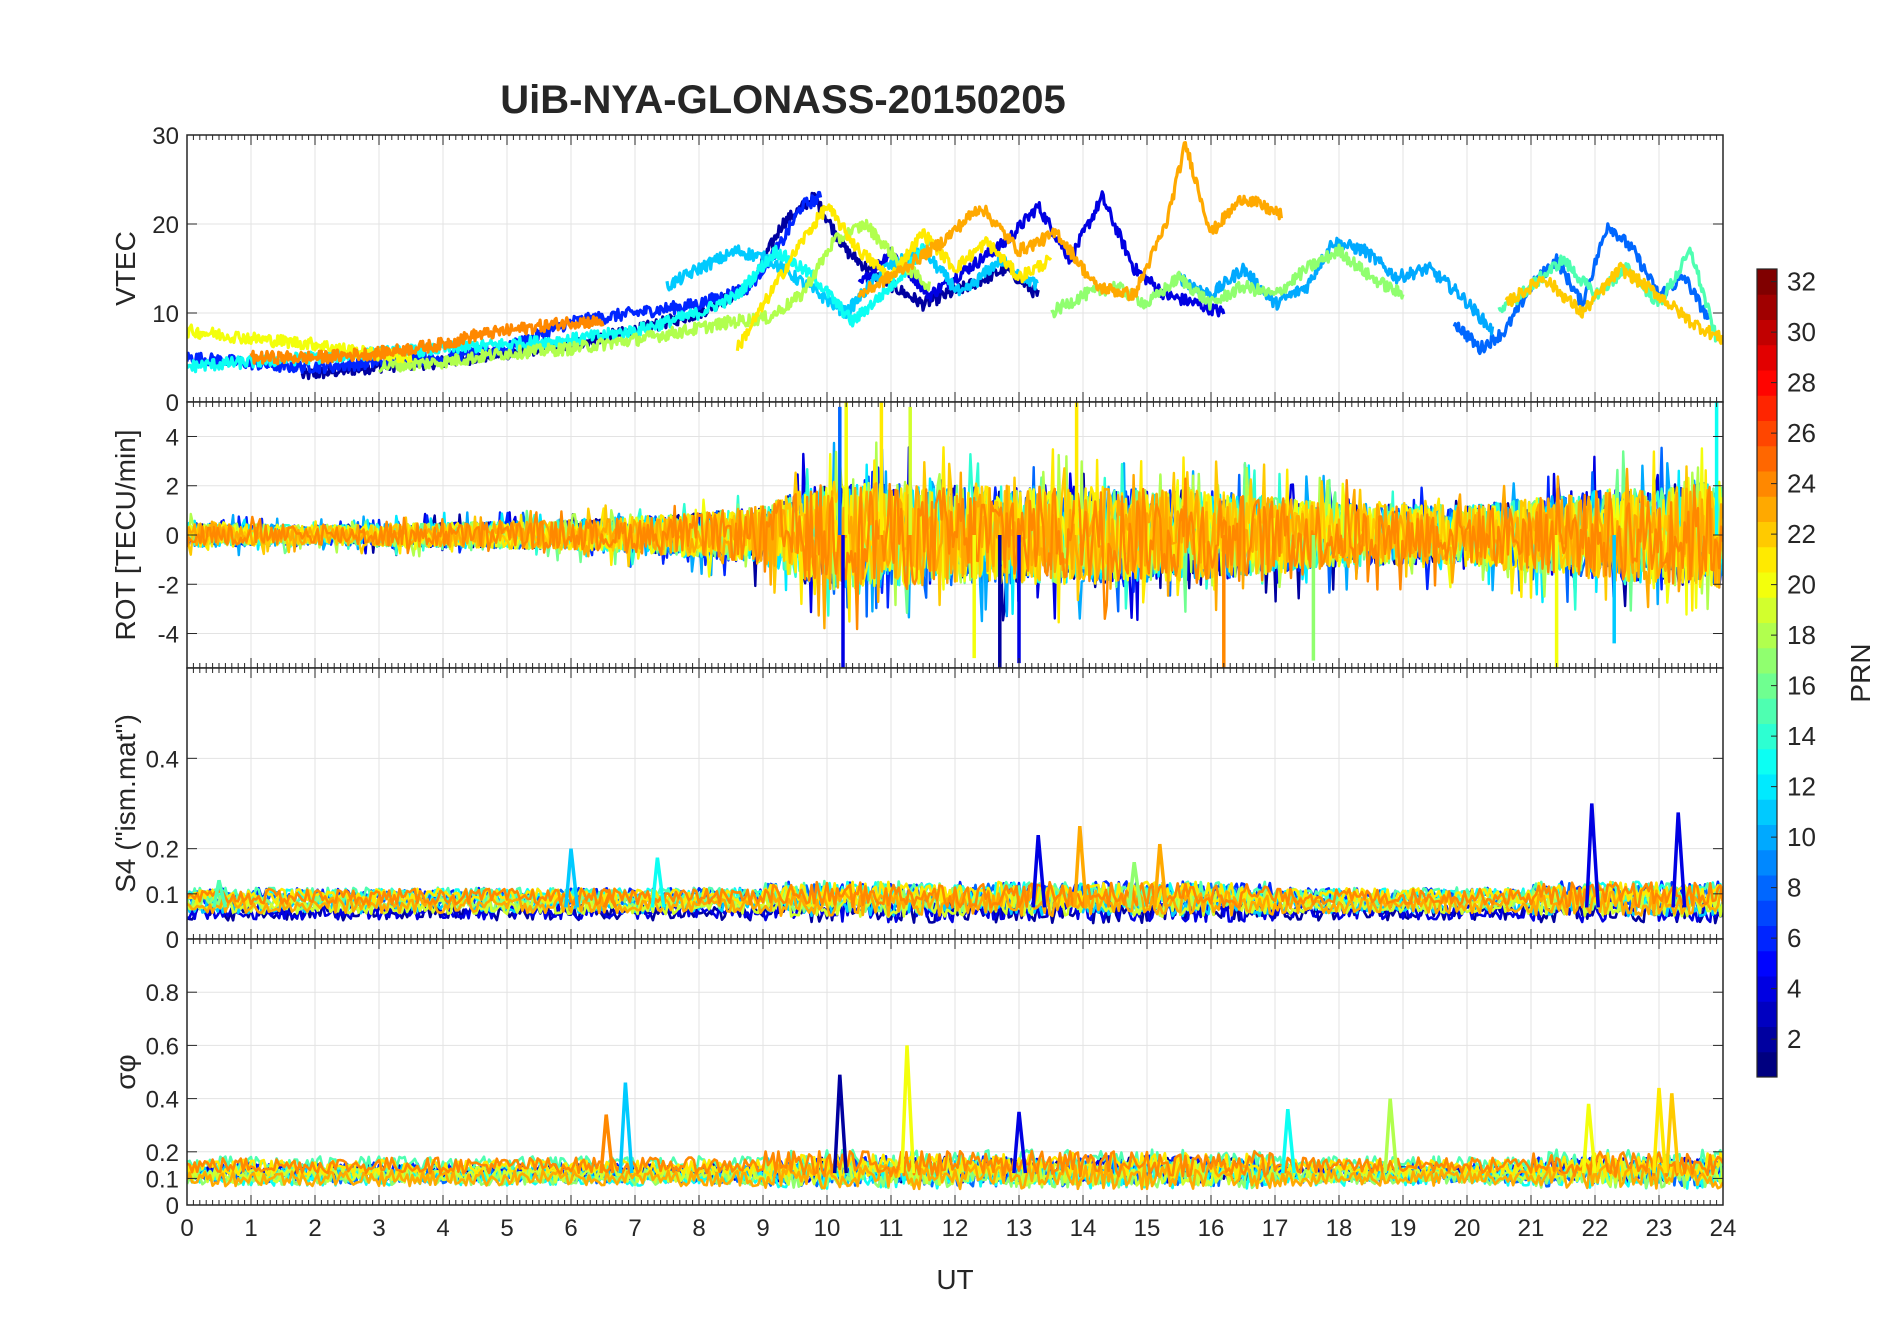 The image size is (1902, 1330). Describe the element at coordinates (1801, 484) in the screenshot. I see `colorbar-tick-label: 24` at that location.